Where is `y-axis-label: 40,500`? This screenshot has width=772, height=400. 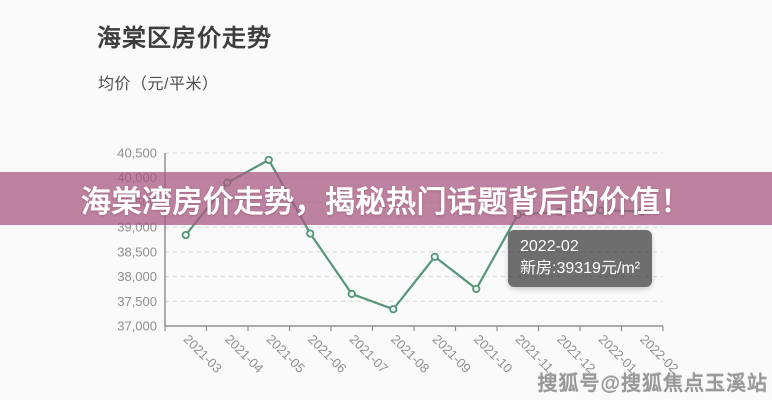
y-axis-label: 40,500 is located at coordinates (137, 153).